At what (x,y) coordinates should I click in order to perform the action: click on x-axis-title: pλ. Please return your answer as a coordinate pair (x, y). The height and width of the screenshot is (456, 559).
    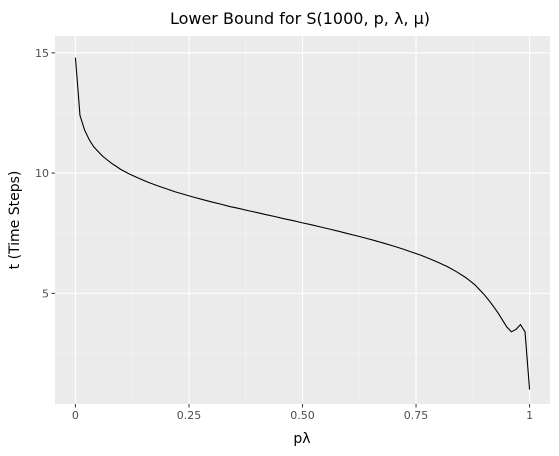
    Looking at the image, I should click on (301, 439).